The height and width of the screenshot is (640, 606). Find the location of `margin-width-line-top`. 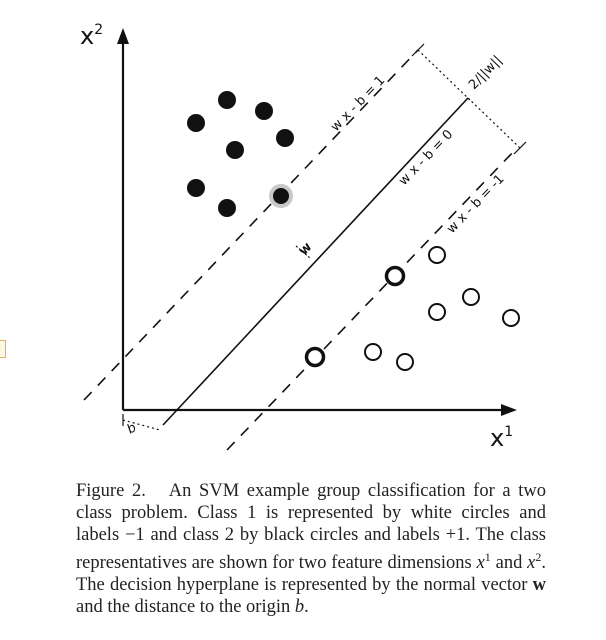

margin-width-line-top is located at coordinates (444, 75).